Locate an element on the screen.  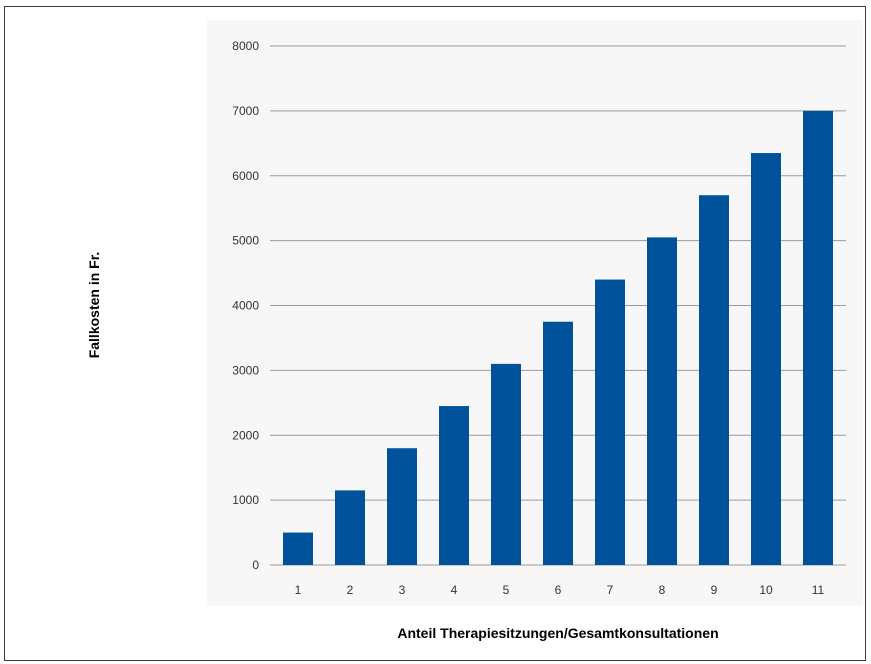
x-tick-label: 9 is located at coordinates (714, 590).